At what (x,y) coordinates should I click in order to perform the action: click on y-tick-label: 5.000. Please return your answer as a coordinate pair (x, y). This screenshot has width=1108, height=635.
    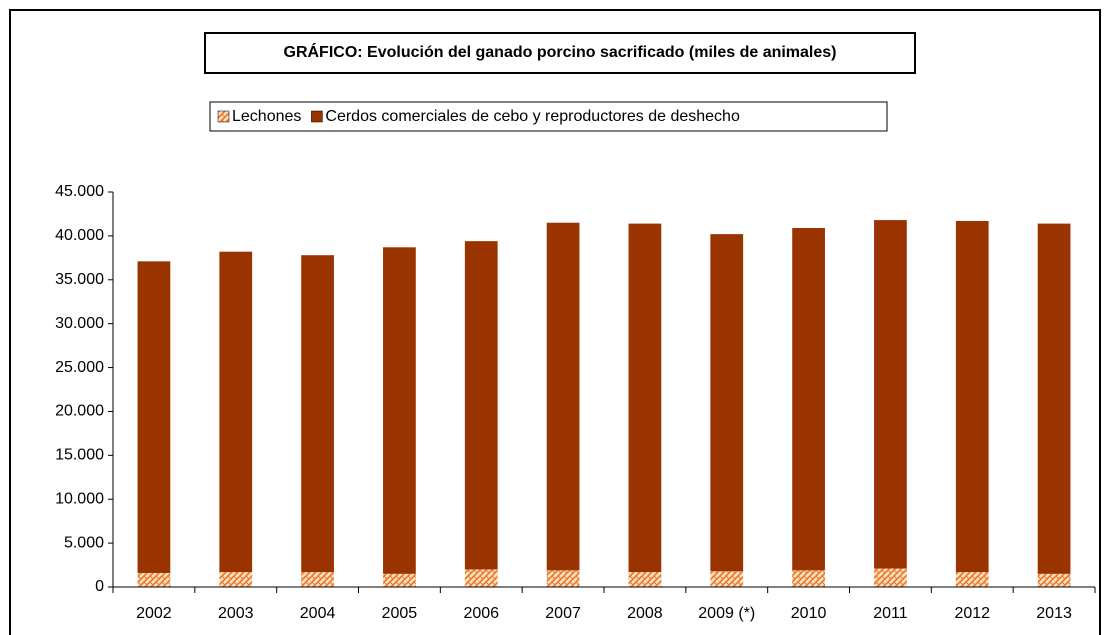
    Looking at the image, I should click on (84, 542).